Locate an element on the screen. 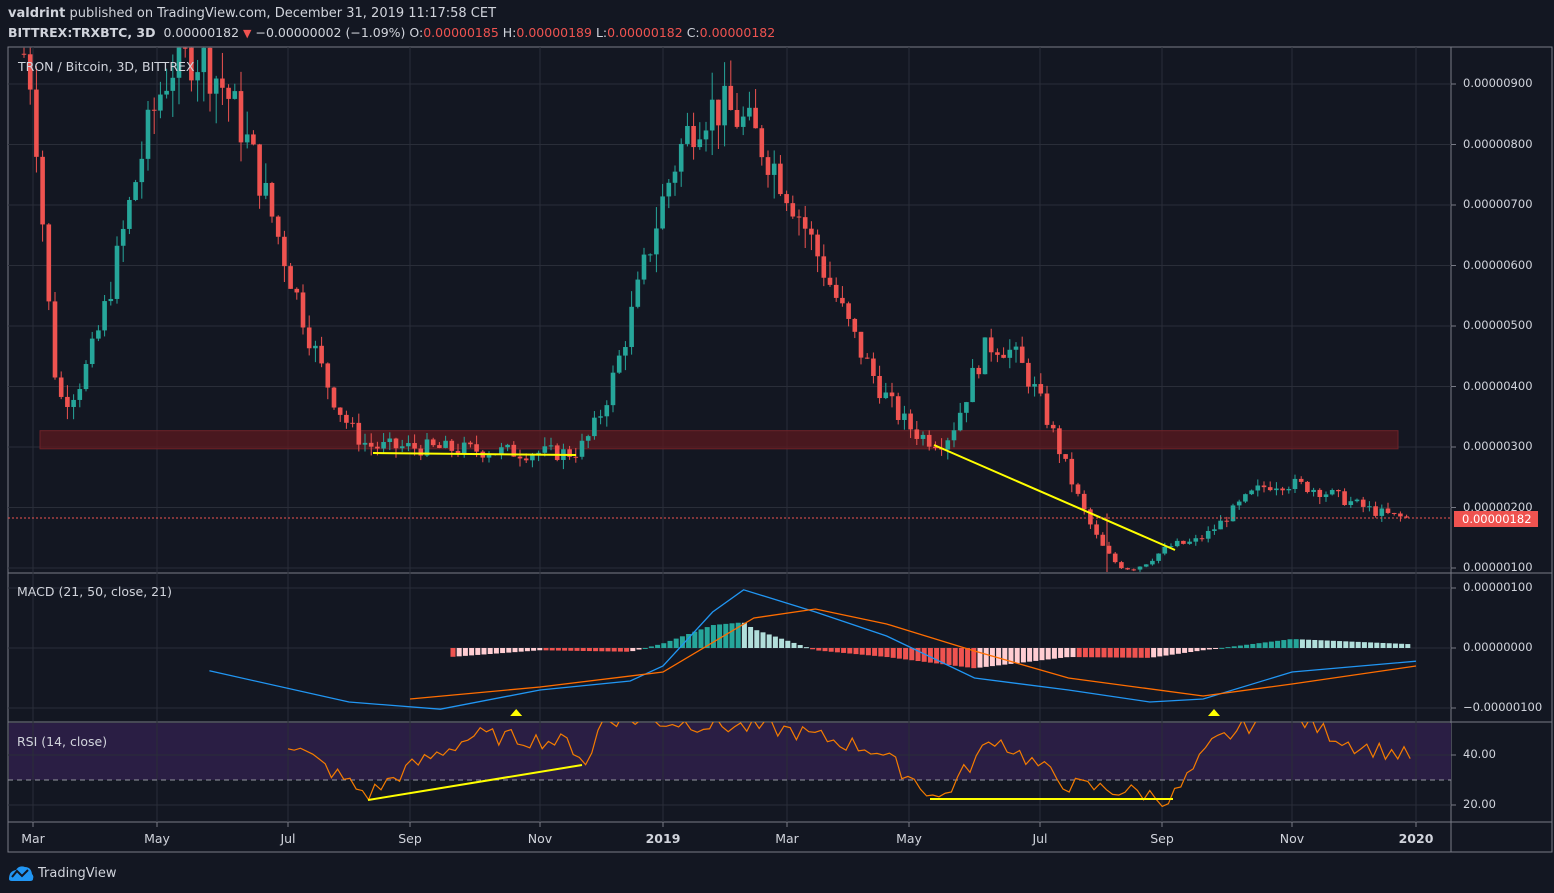 The width and height of the screenshot is (1554, 893). author-name: valdrint is located at coordinates (37, 13).